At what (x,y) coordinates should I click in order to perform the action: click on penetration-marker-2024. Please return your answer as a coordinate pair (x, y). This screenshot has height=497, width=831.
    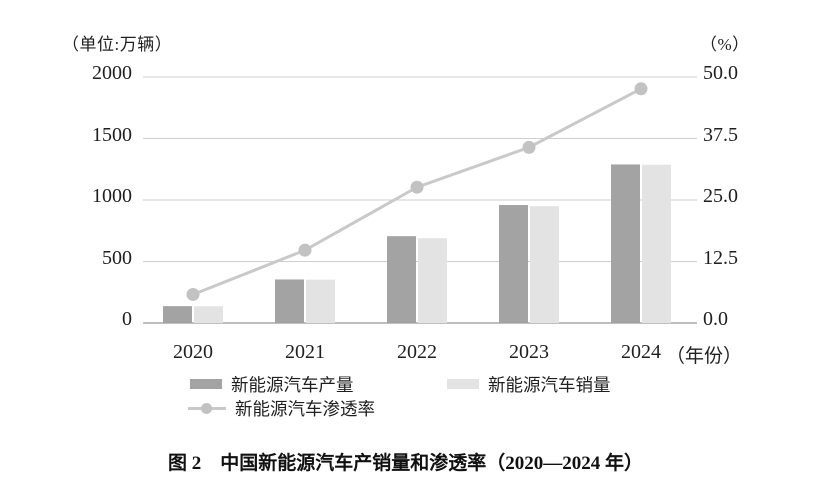
    Looking at the image, I should click on (641, 89).